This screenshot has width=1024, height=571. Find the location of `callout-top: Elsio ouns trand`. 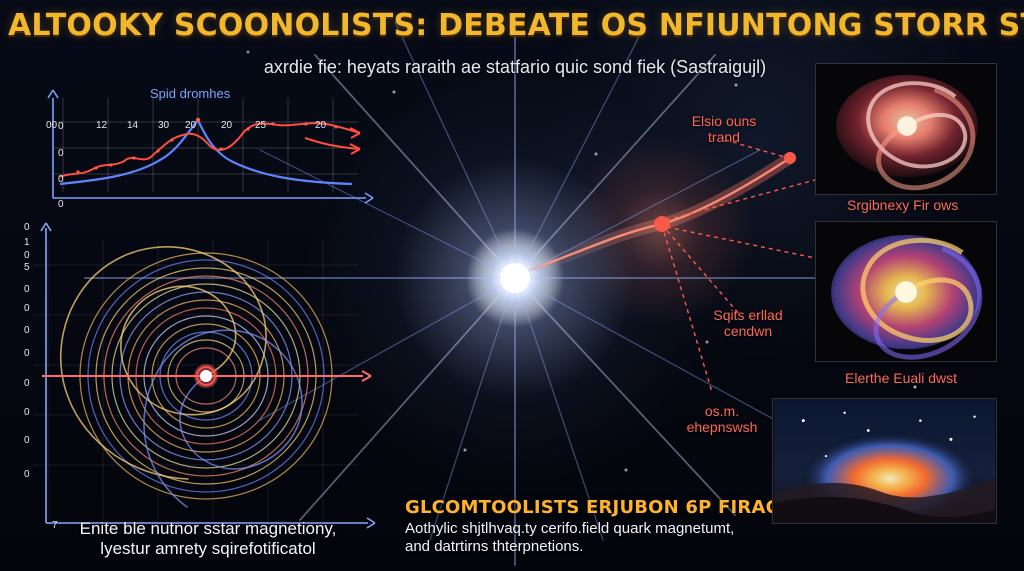

callout-top: Elsio ouns trand is located at coordinates (724, 129).